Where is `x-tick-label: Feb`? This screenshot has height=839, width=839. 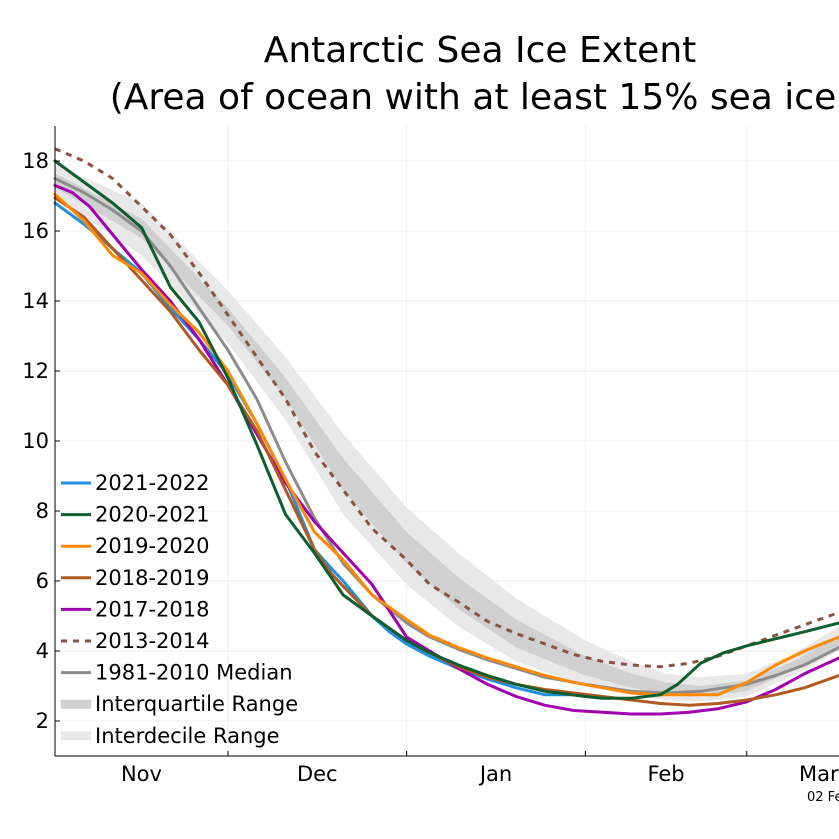 x-tick-label: Feb is located at coordinates (665, 774).